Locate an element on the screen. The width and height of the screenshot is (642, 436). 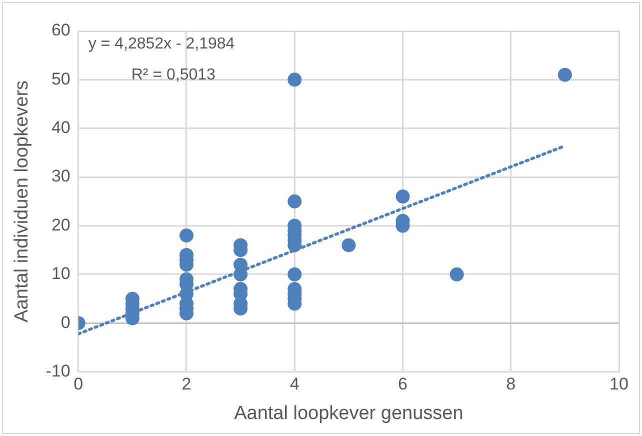
x-tick-label: 0 is located at coordinates (79, 384).